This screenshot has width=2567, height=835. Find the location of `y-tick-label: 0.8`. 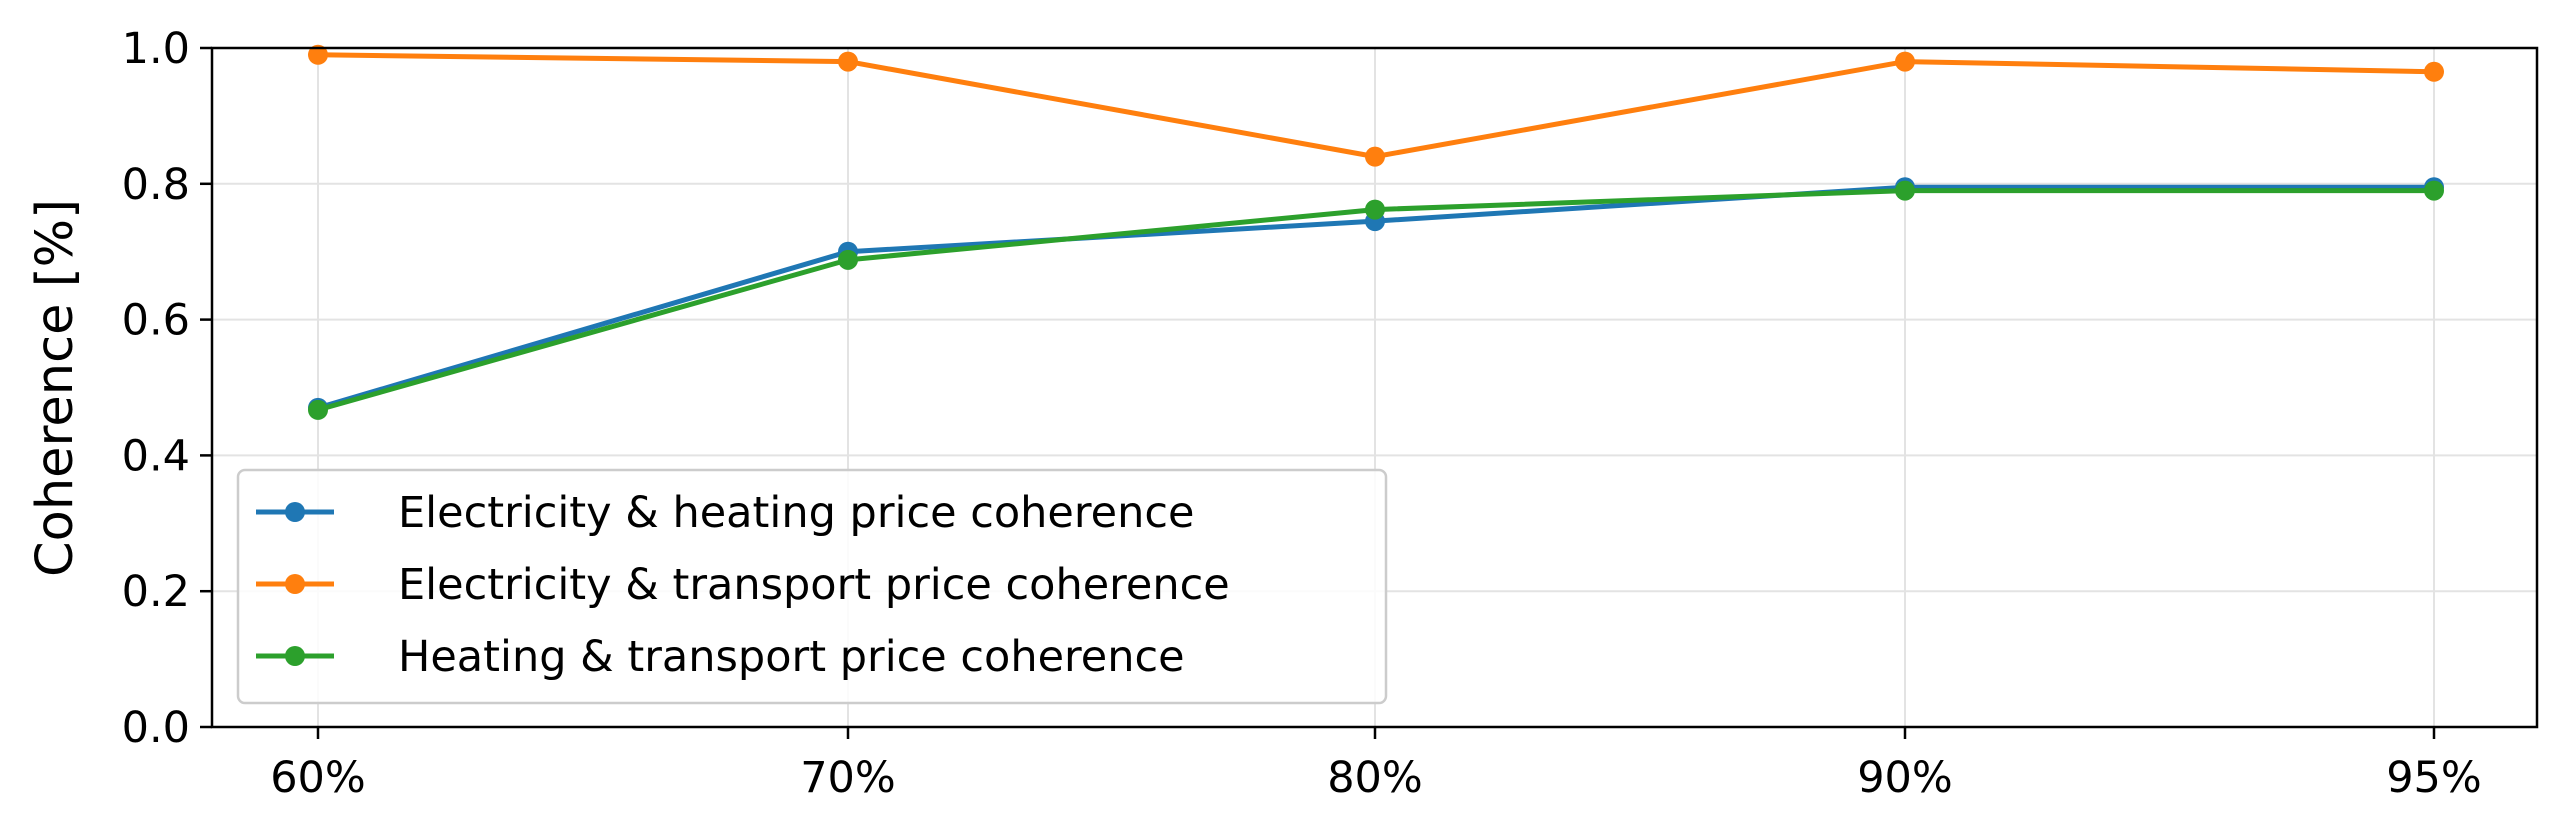

y-tick-label: 0.8 is located at coordinates (156, 185).